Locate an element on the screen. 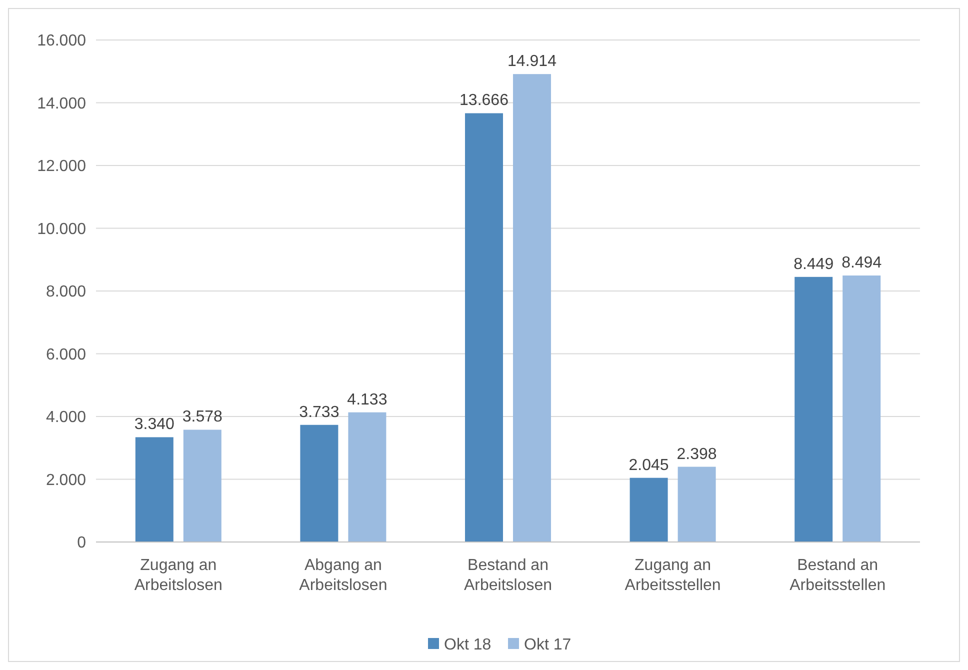 Image resolution: width=968 pixels, height=670 pixels. y-tick-label: 8.000 is located at coordinates (66, 292).